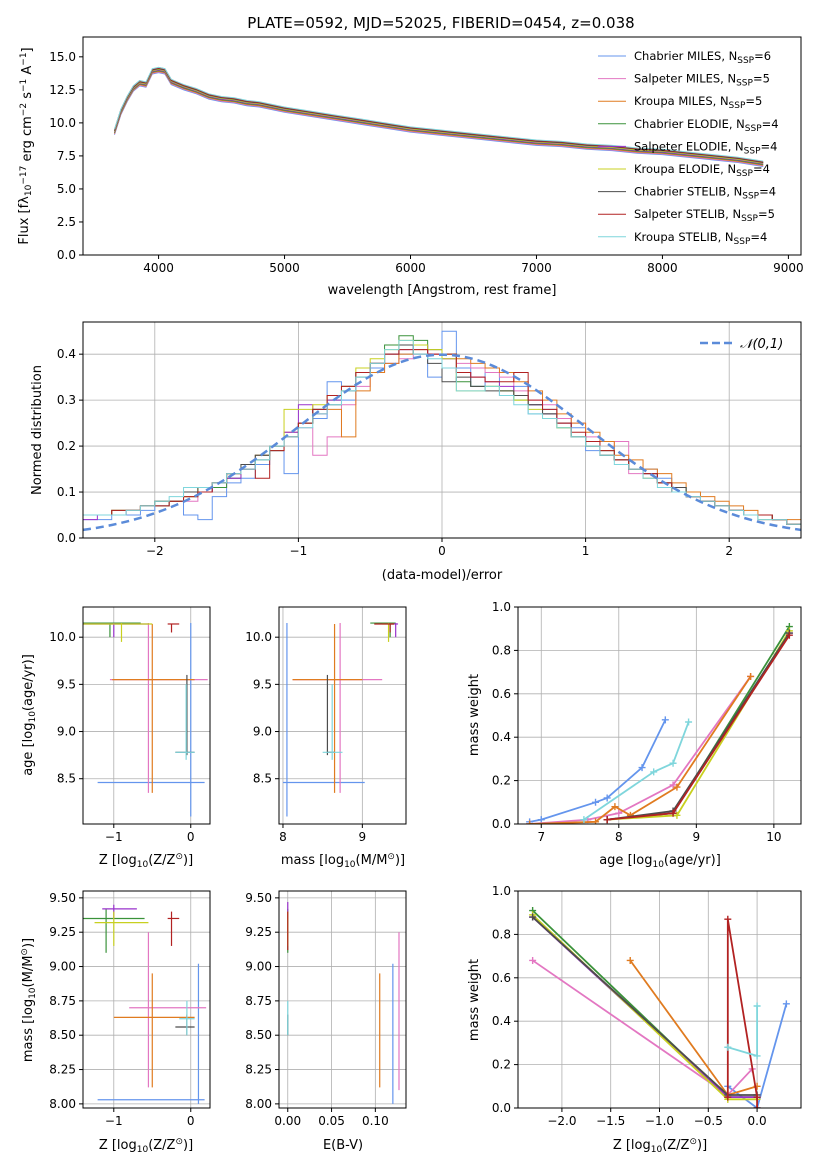  I want to click on y-axis-label: Normed distribution, so click(37, 430).